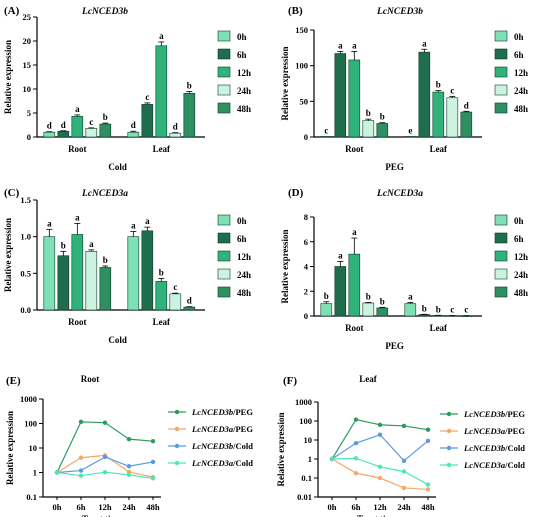  Describe the element at coordinates (31, 497) in the screenshot. I see `y-tick-label: 0.1` at that location.